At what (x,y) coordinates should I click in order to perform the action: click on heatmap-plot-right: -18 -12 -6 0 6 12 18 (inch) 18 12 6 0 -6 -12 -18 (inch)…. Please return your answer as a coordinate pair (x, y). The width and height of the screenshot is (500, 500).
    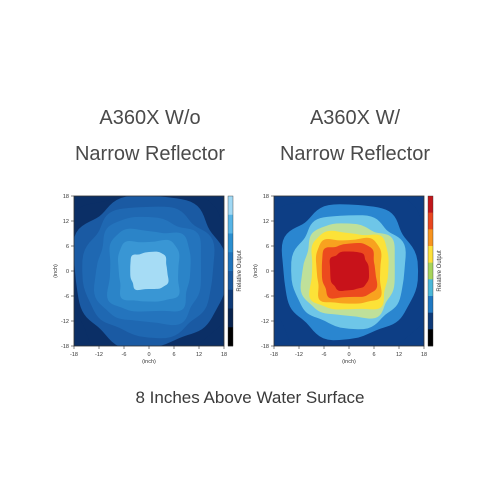
    Looking at the image, I should click on (348, 279).